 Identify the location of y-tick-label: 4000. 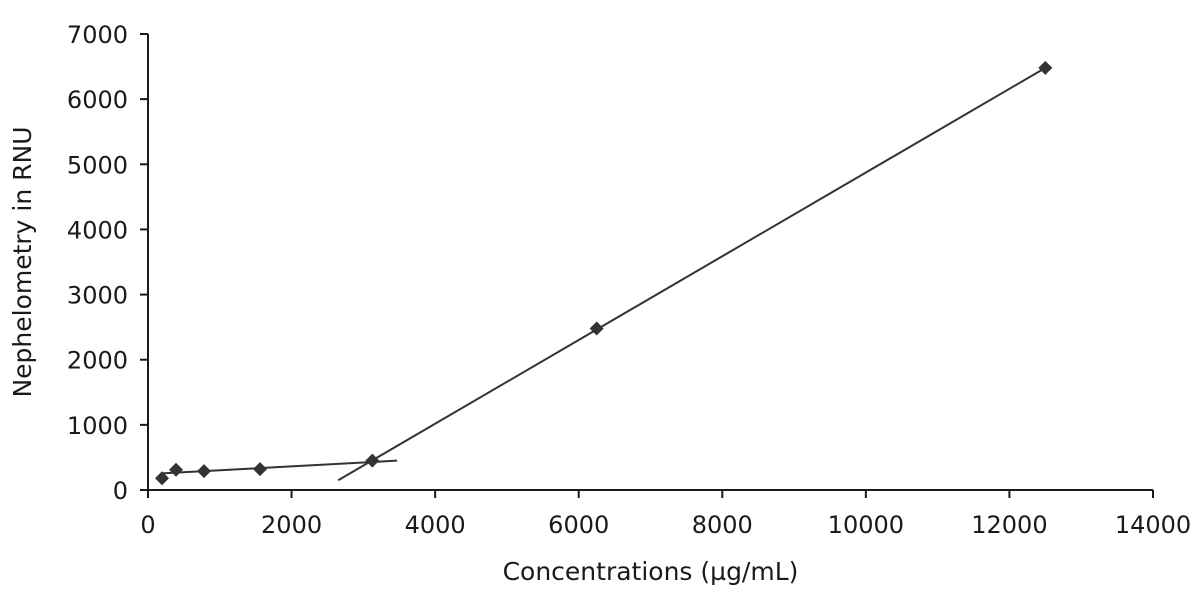
(97, 230).